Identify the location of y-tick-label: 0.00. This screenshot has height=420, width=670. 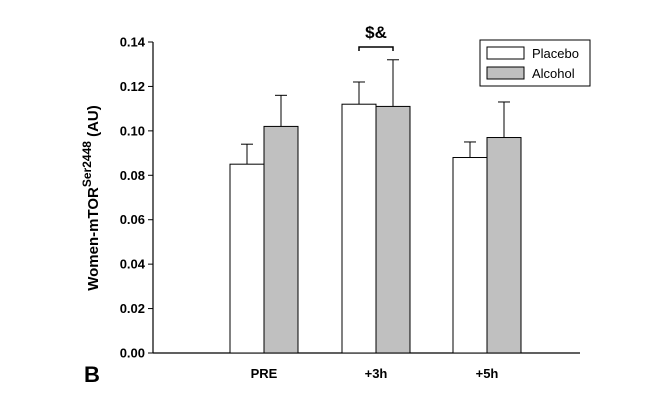
(132, 353).